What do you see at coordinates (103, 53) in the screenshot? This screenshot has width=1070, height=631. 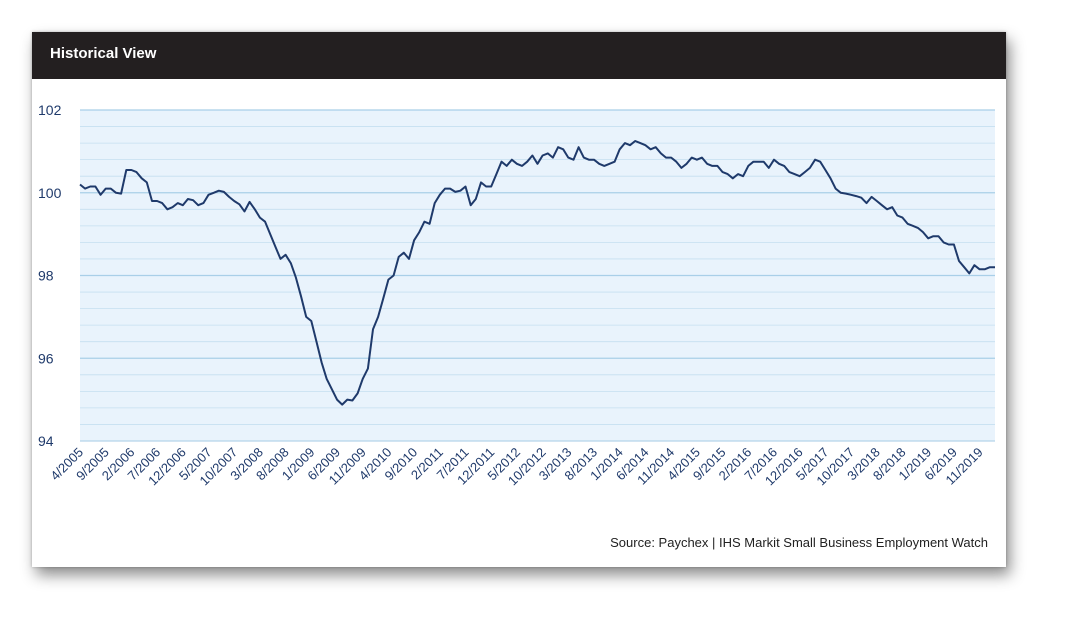 I see `chart-title: Historical View` at bounding box center [103, 53].